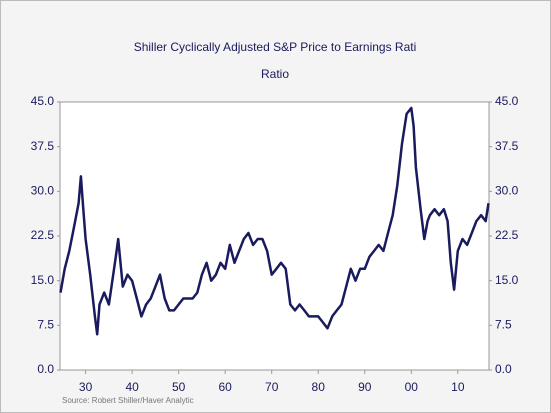 This screenshot has height=413, width=551. Describe the element at coordinates (458, 387) in the screenshot. I see `x-tick-label: 10` at that location.